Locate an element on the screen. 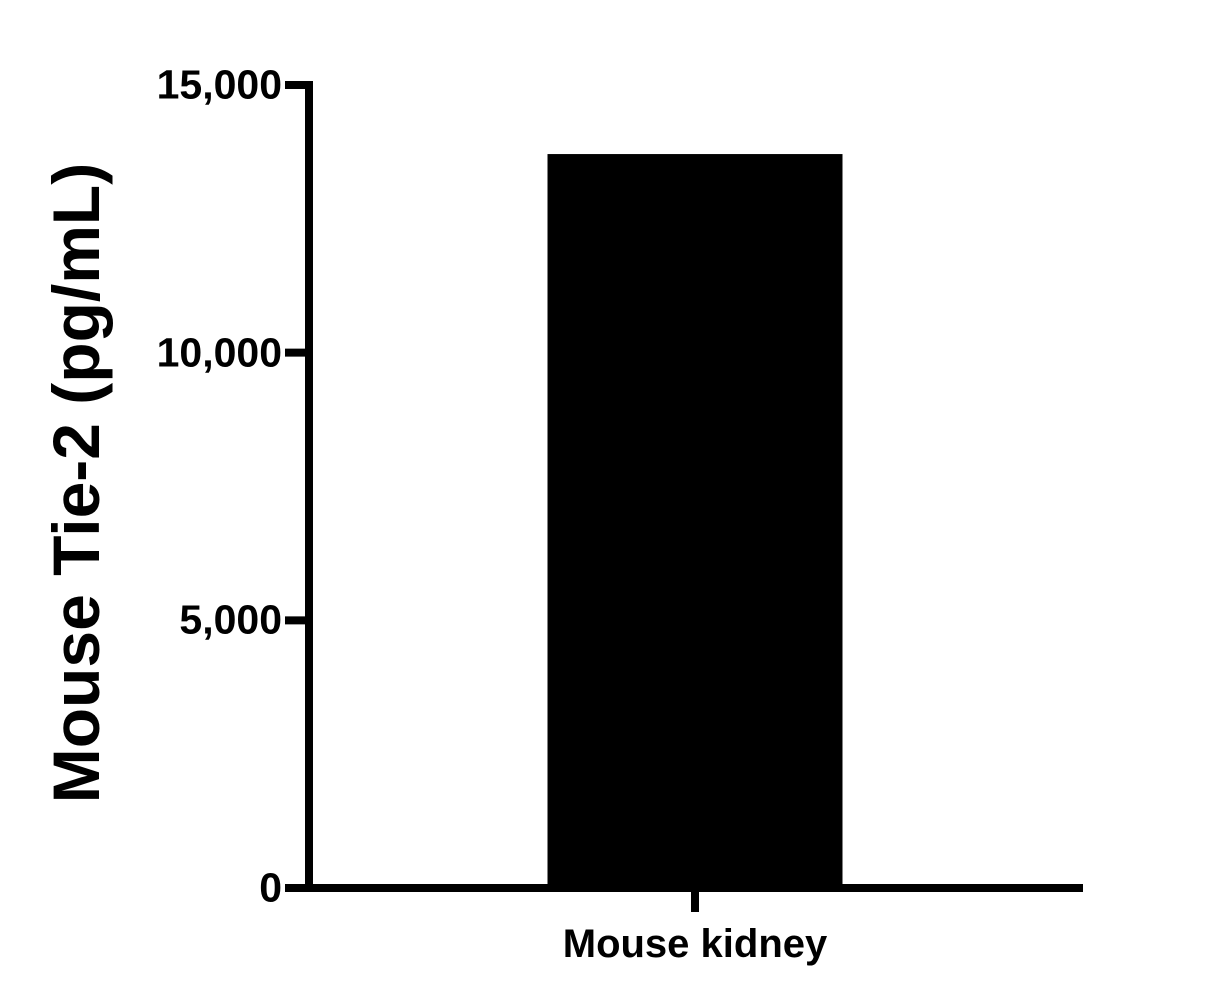  y-tick-label-1: 5,000 is located at coordinates (230, 619).